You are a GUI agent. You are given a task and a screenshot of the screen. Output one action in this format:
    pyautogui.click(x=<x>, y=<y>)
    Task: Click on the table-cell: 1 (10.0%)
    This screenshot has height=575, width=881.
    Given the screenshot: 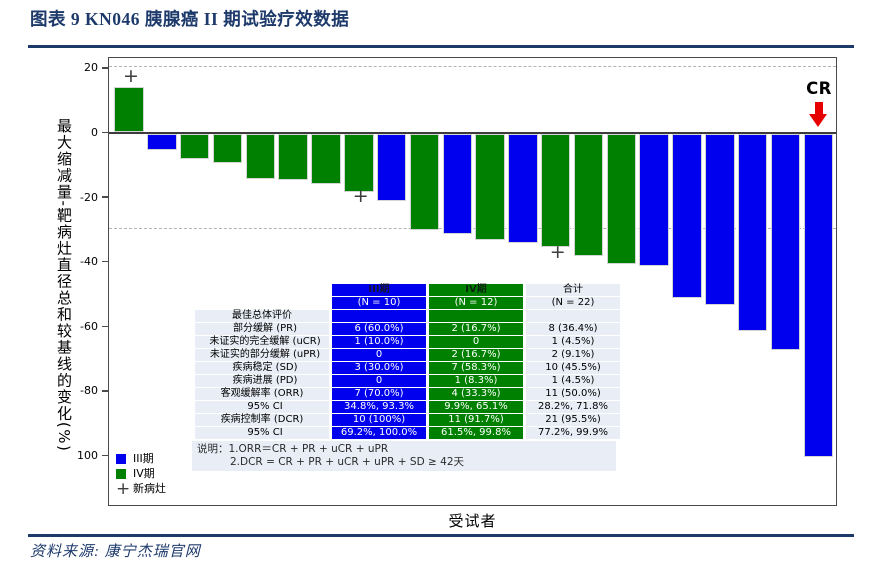 What is the action you would take?
    pyautogui.click(x=379, y=342)
    